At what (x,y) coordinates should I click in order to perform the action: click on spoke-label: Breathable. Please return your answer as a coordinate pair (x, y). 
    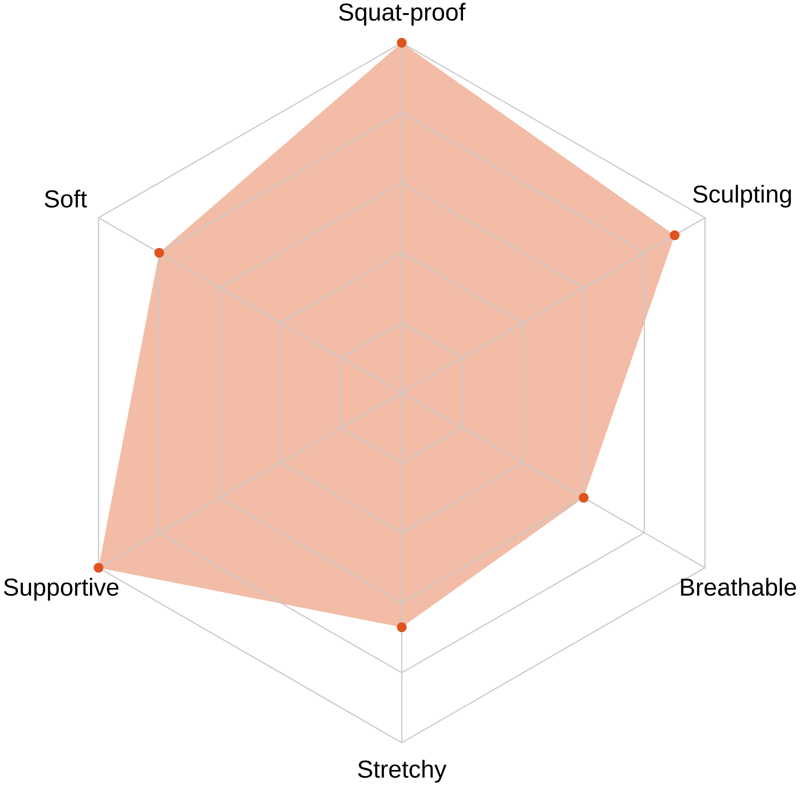
    Looking at the image, I should click on (738, 587).